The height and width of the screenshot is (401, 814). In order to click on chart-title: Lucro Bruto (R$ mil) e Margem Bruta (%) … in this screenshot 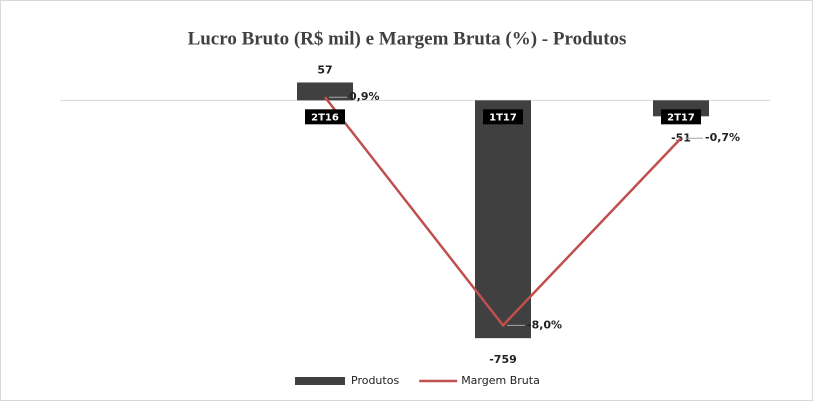, I will do `click(407, 38)`.